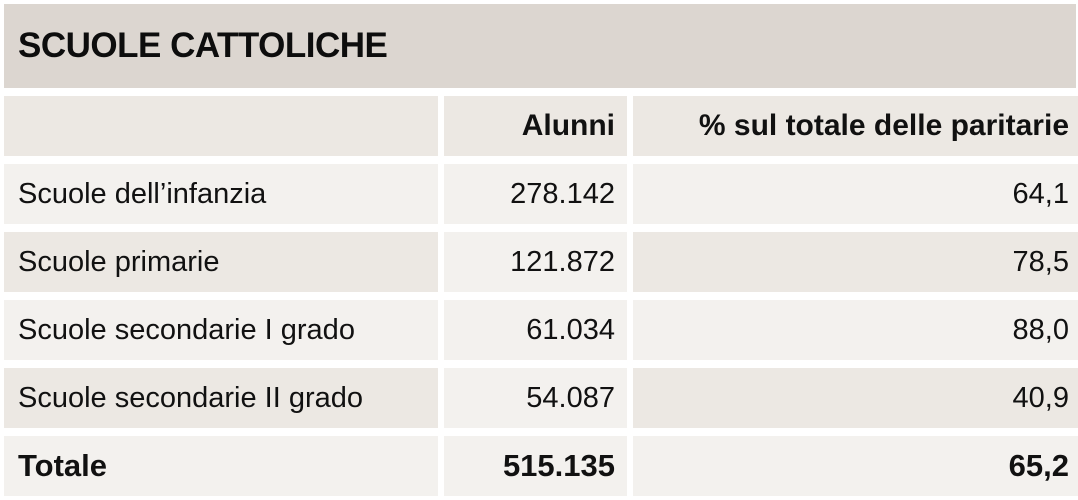 The height and width of the screenshot is (500, 1078). Describe the element at coordinates (855, 262) in the screenshot. I see `row-percent: 78,5` at that location.